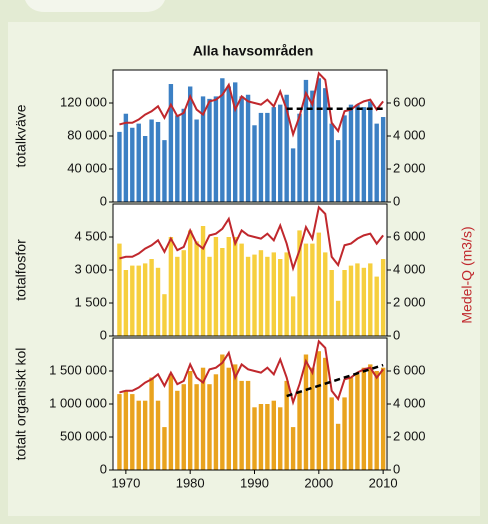  What do you see at coordinates (190, 482) in the screenshot?
I see `x-tick-label: 1980` at bounding box center [190, 482].